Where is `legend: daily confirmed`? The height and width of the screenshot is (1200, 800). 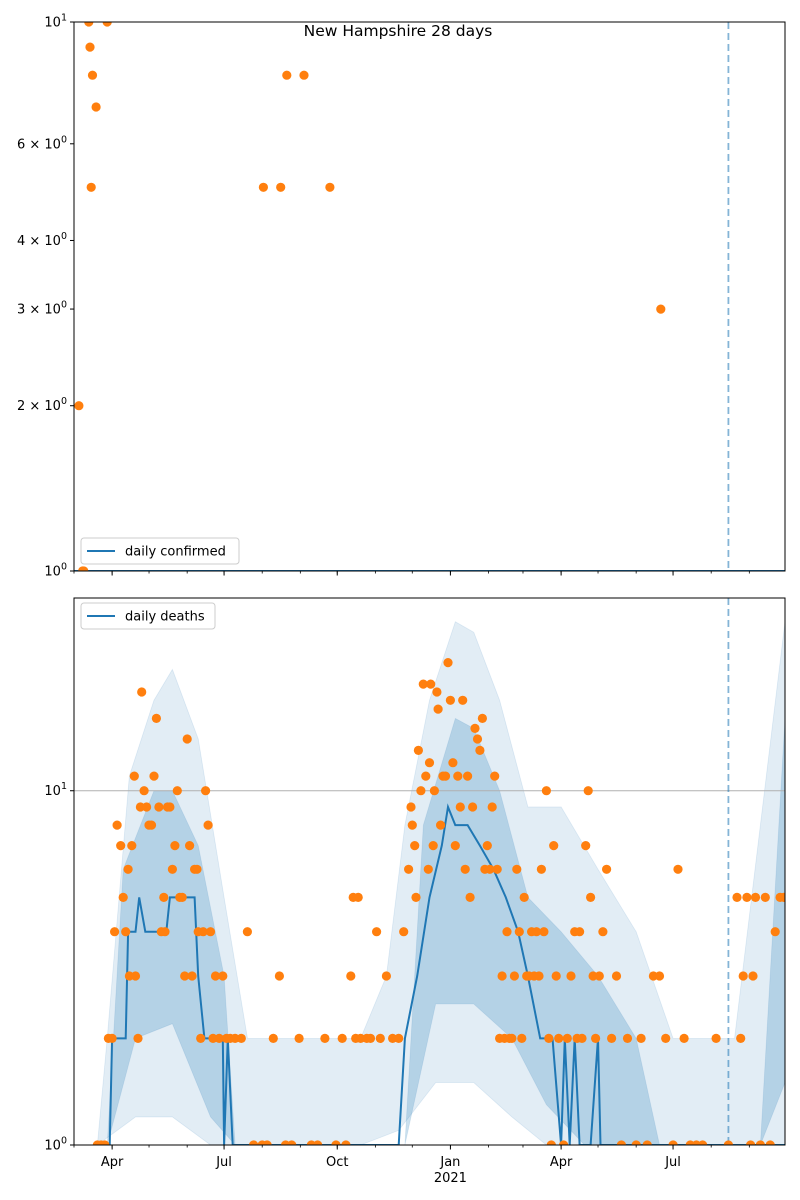 legend: daily confirmed is located at coordinates (160, 551).